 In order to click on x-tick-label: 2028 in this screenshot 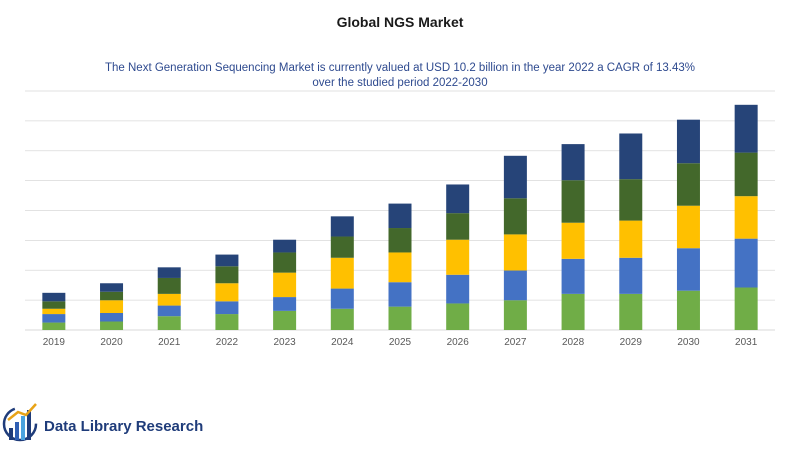, I will do `click(573, 342)`.